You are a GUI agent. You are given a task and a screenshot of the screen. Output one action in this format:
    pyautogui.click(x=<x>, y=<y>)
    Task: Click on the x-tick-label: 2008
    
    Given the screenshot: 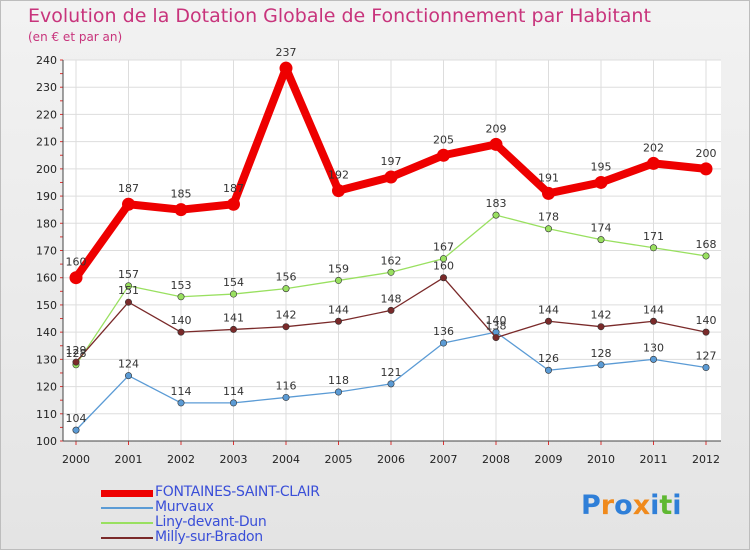 What is the action you would take?
    pyautogui.click(x=496, y=459)
    